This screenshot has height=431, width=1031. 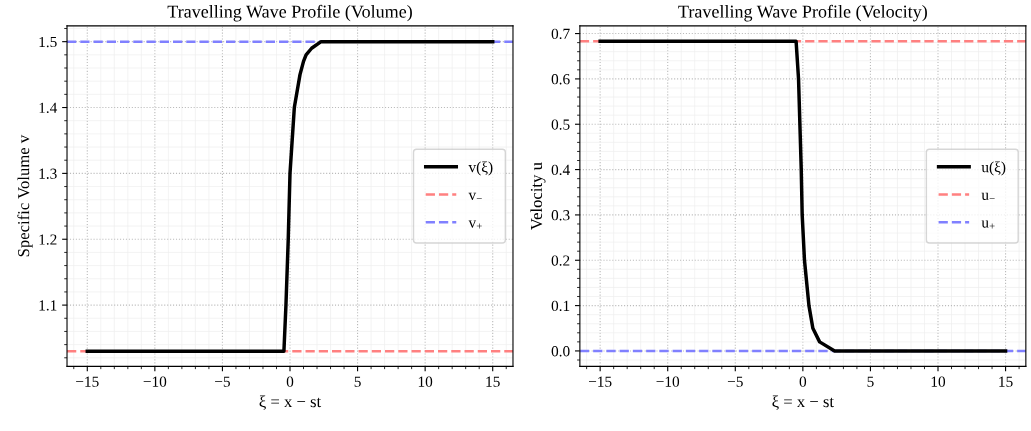 I want to click on legend-label: u$_{+}$, so click(x=988, y=224).